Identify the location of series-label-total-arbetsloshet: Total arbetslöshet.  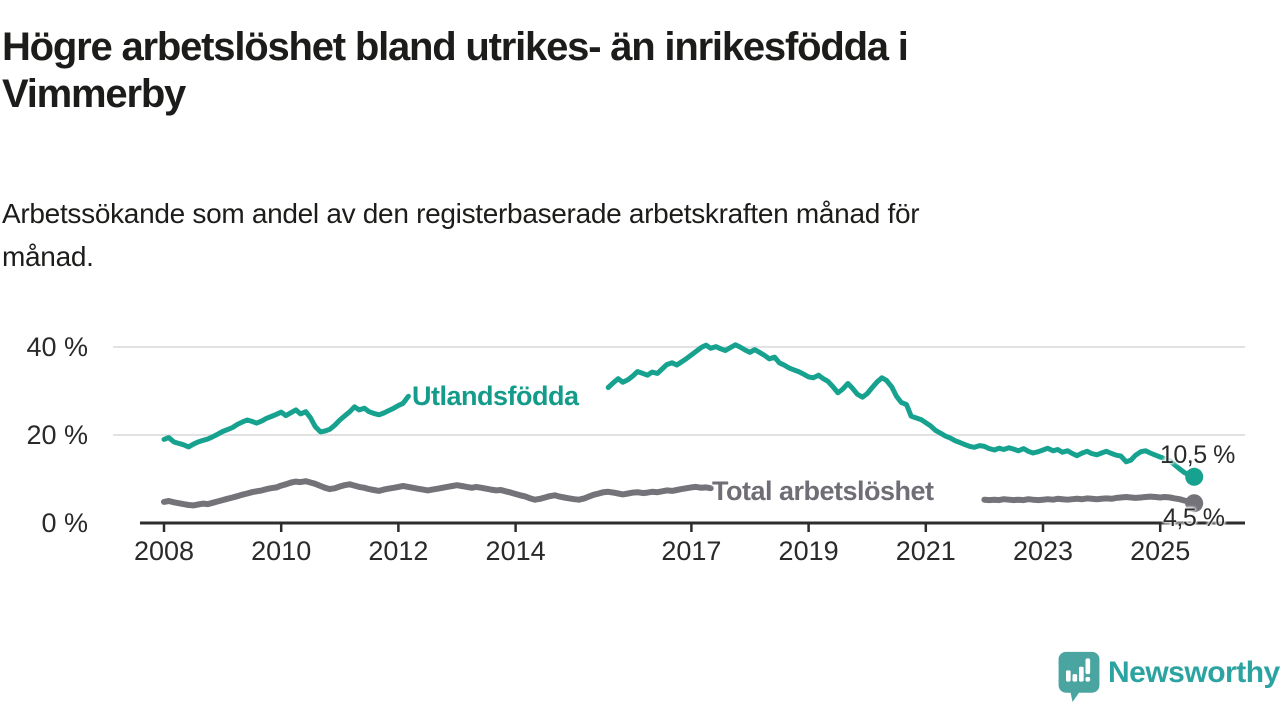
(823, 491).